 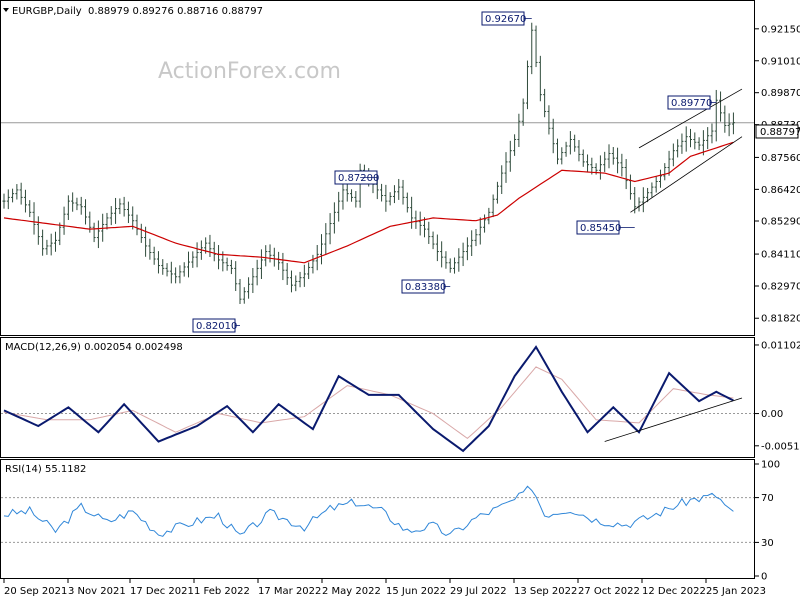 What do you see at coordinates (780, 132) in the screenshot?
I see `current-price-label: 0.88797` at bounding box center [780, 132].